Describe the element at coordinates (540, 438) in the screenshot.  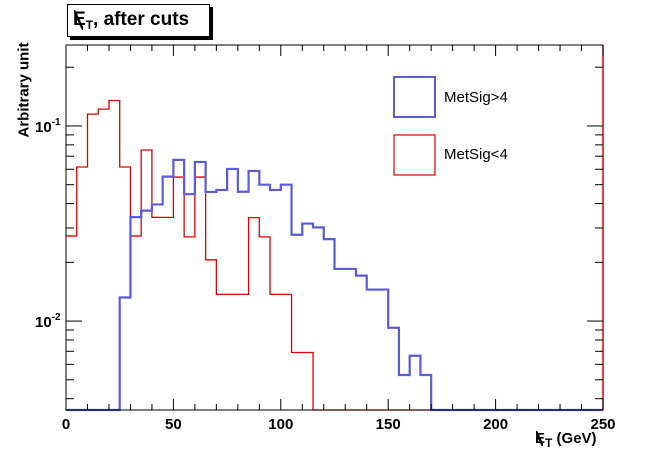
I see `xlabel-symbol: E` at that location.